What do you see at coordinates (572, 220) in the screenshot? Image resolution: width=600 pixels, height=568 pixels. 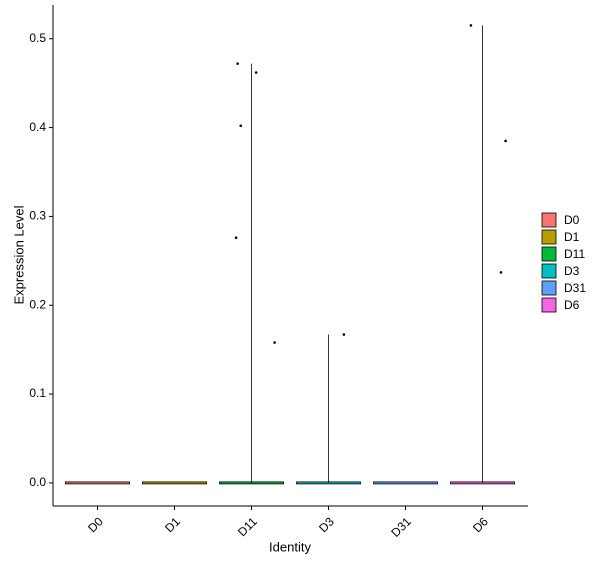 I see `legend-label: D0` at bounding box center [572, 220].